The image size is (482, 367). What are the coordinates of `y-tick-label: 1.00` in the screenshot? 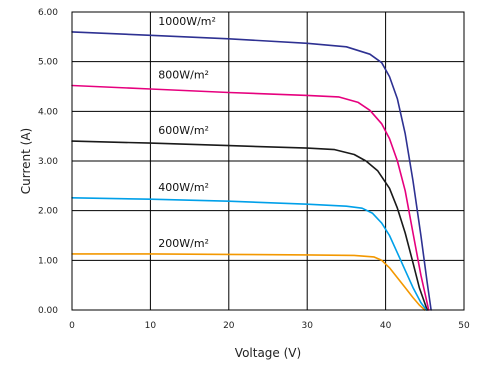 It's located at (48, 261).